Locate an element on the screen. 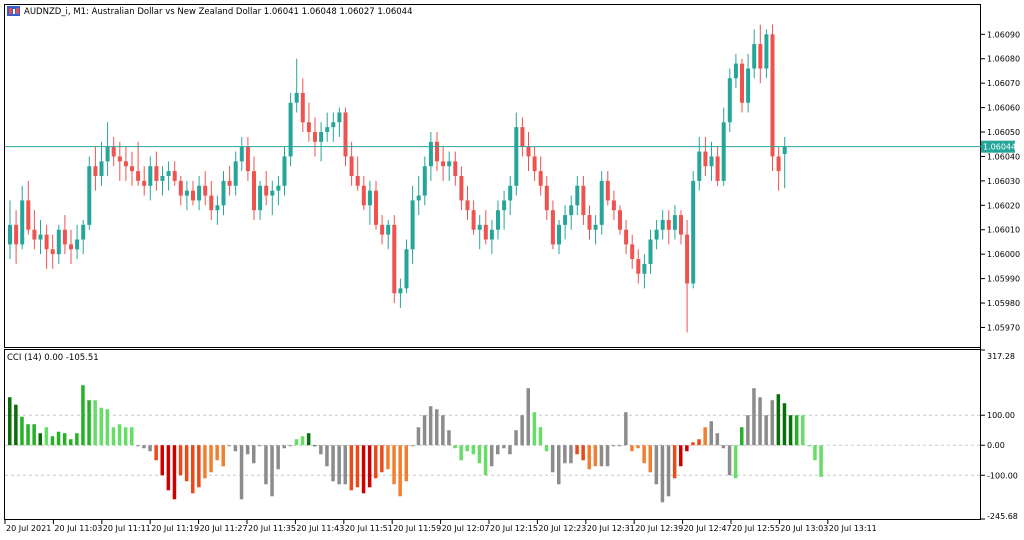 This screenshot has height=540, width=1024. time-tick-label: 20 Jul 12:39 is located at coordinates (659, 528).